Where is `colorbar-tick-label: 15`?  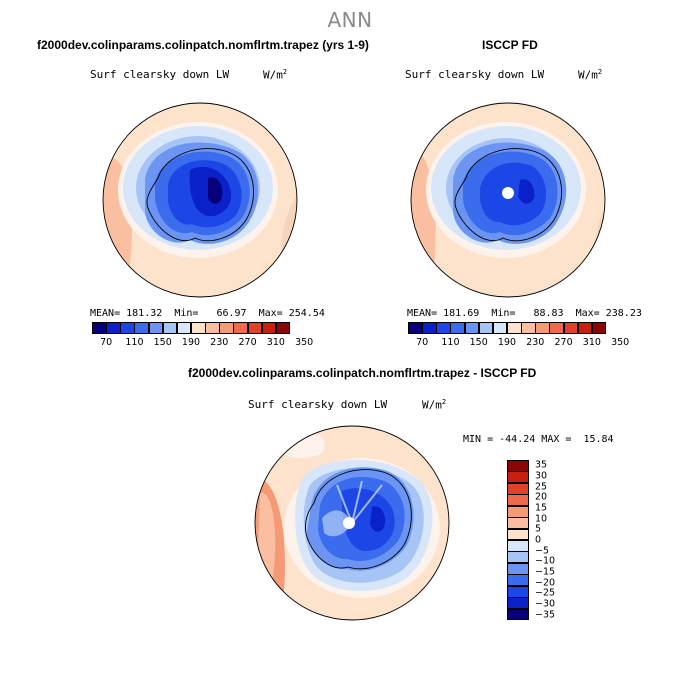 colorbar-tick-label: 15 is located at coordinates (541, 508).